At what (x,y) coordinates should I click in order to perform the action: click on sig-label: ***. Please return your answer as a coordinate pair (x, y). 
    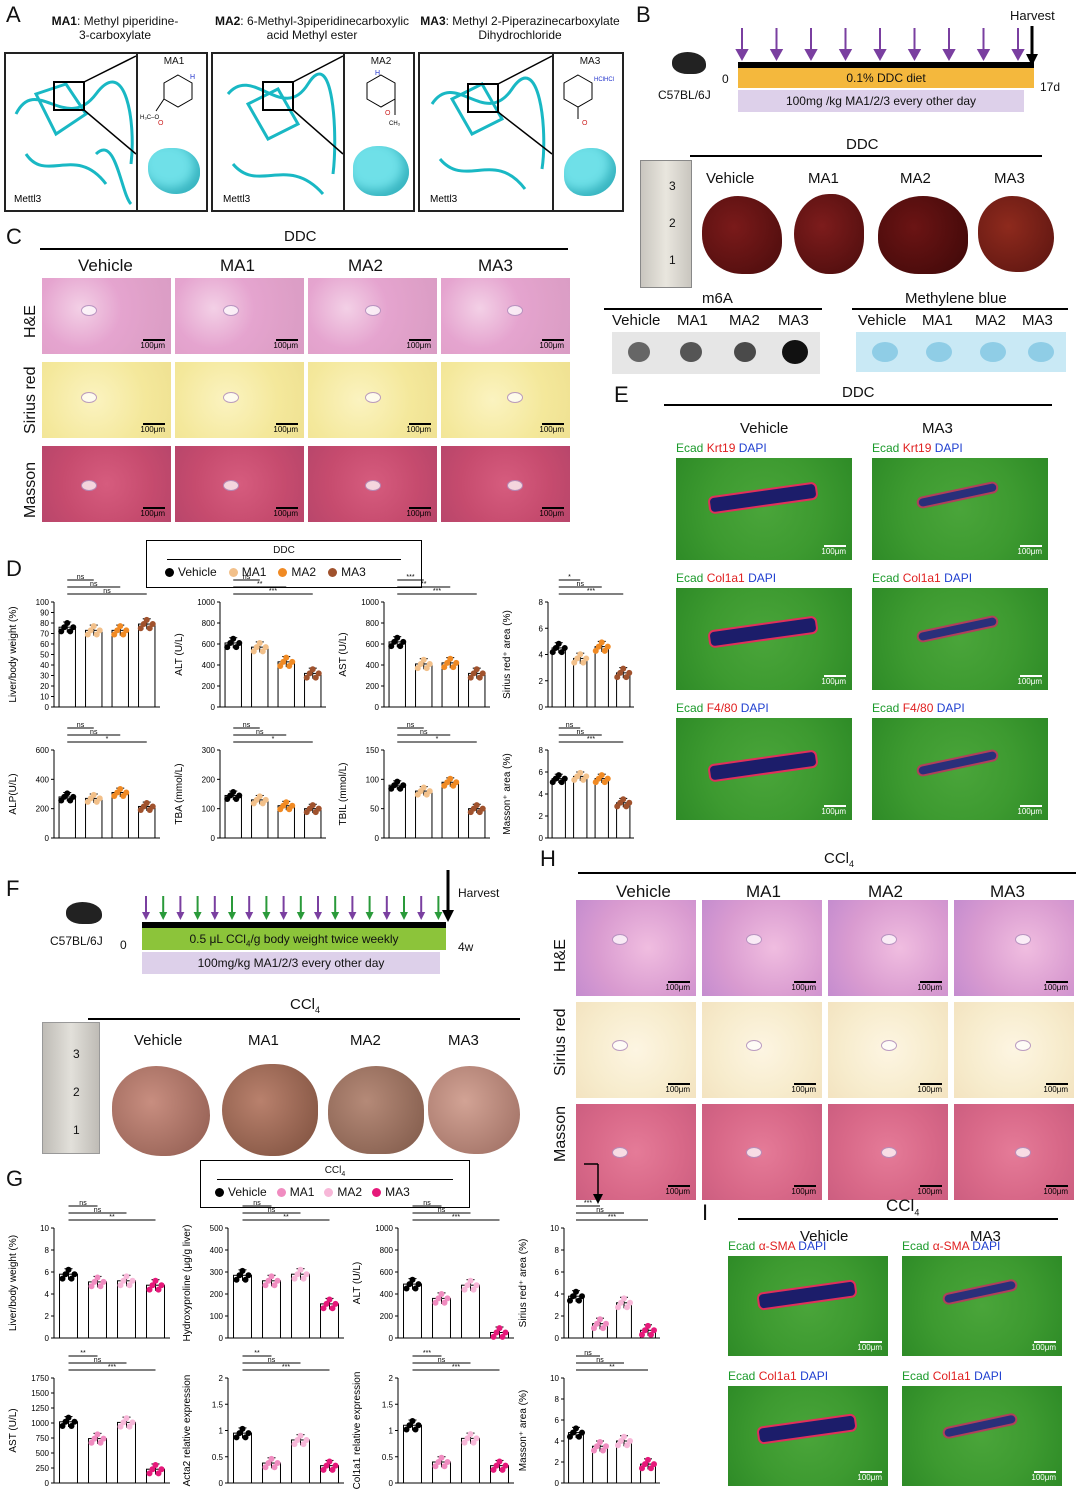
    Looking at the image, I should click on (456, 1367).